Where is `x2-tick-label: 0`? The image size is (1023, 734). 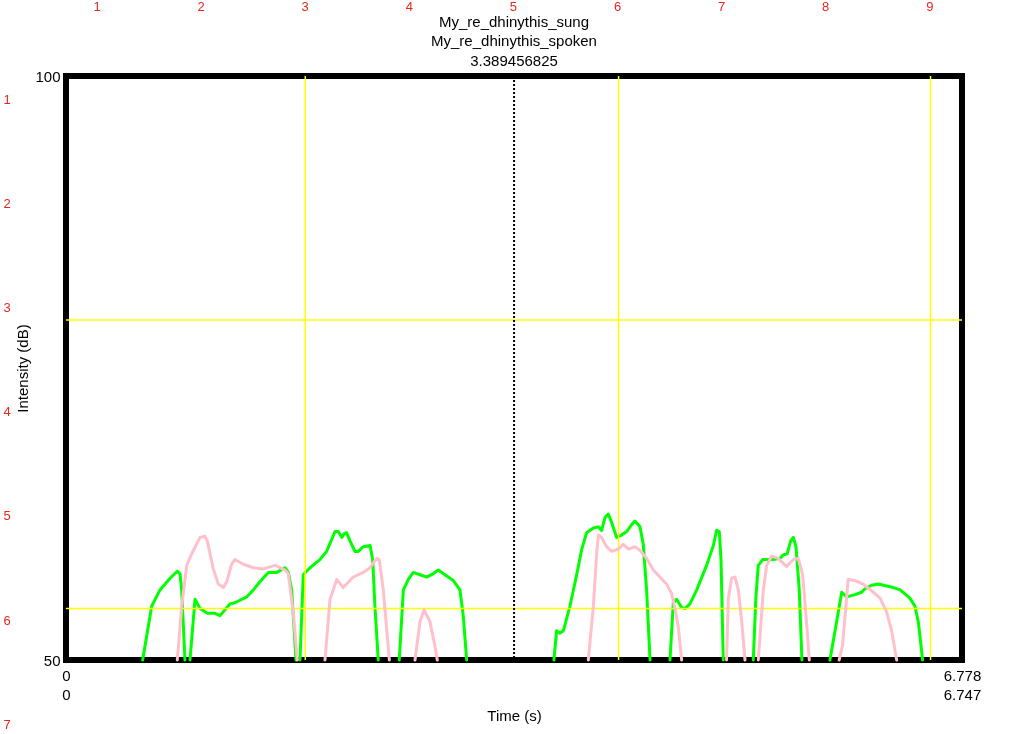
x2-tick-label: 0 is located at coordinates (66, 694).